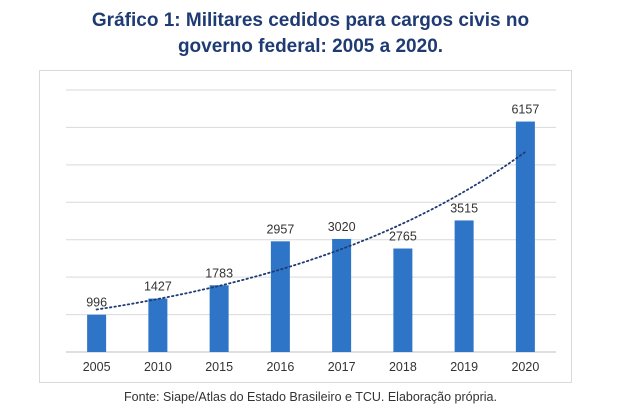 The width and height of the screenshot is (621, 415). Describe the element at coordinates (158, 287) in the screenshot. I see `data-label-2010: 1427` at that location.